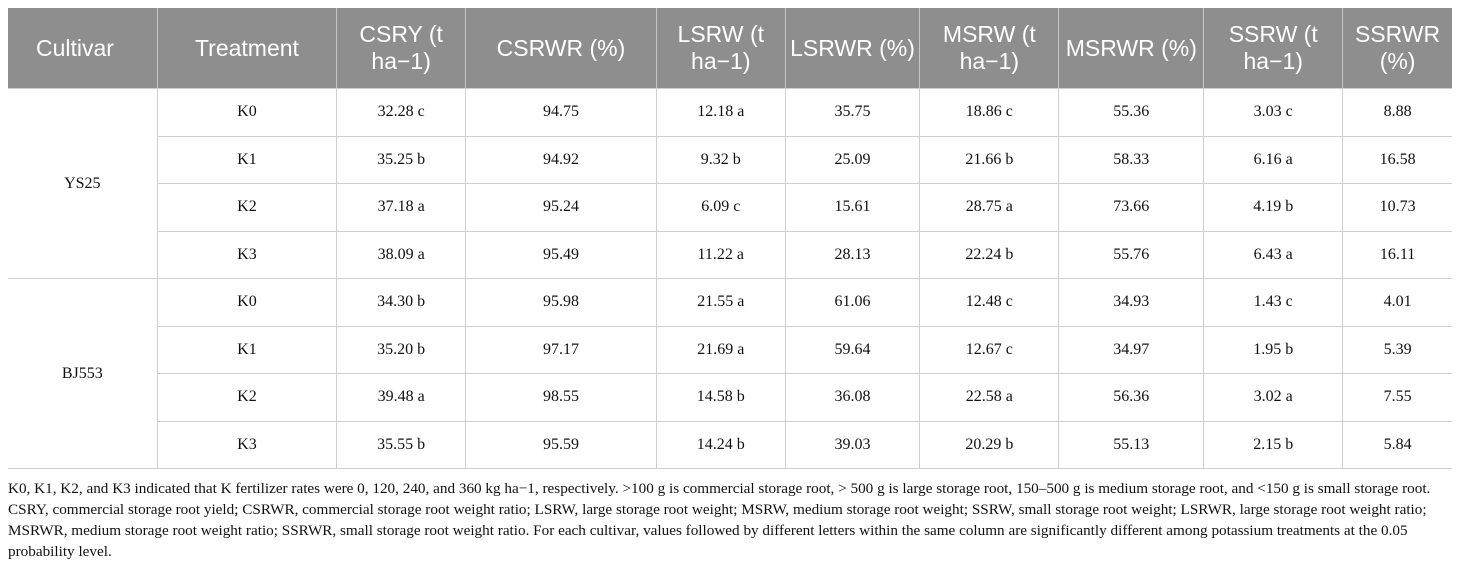  Describe the element at coordinates (852, 159) in the screenshot. I see `value-cell: 25.09` at that location.